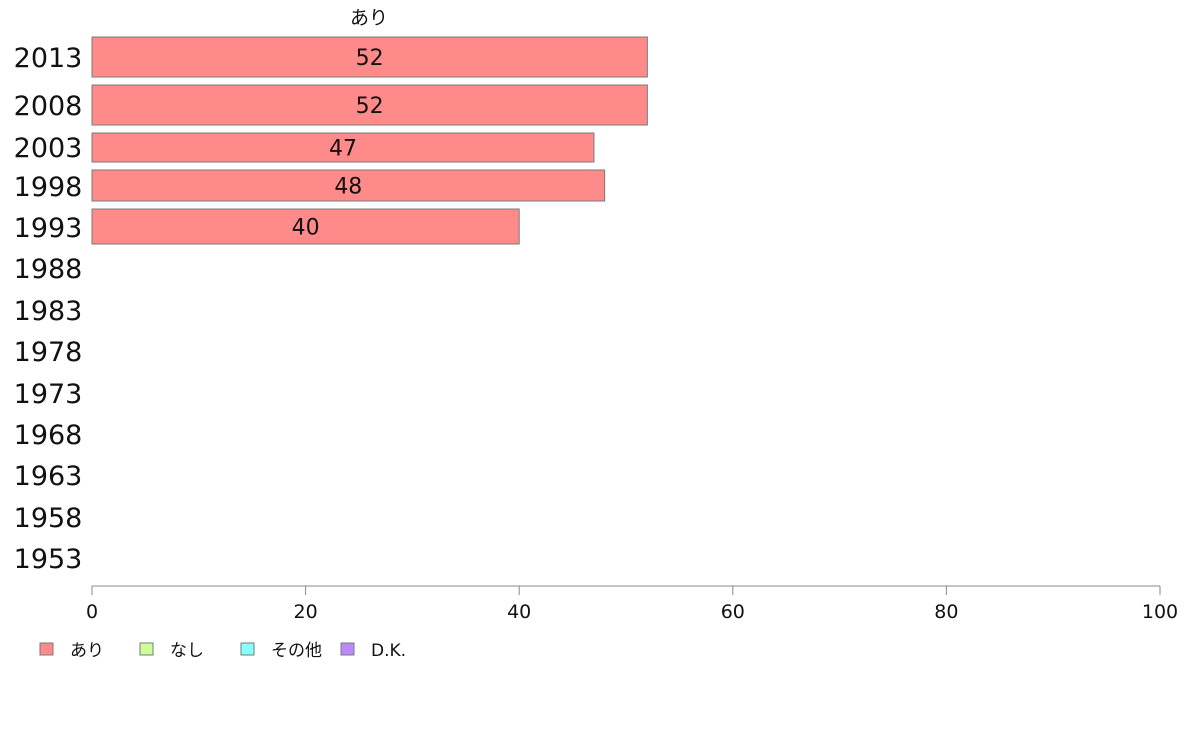 This screenshot has height=736, width=1188. What do you see at coordinates (296, 651) in the screenshot?
I see `legend-label-3: その他` at bounding box center [296, 651].